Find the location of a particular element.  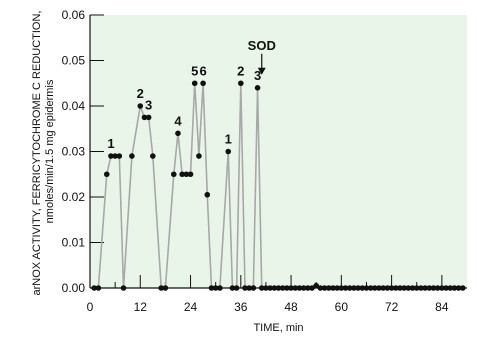

x-axis-title: TIME, min is located at coordinates (278, 328).